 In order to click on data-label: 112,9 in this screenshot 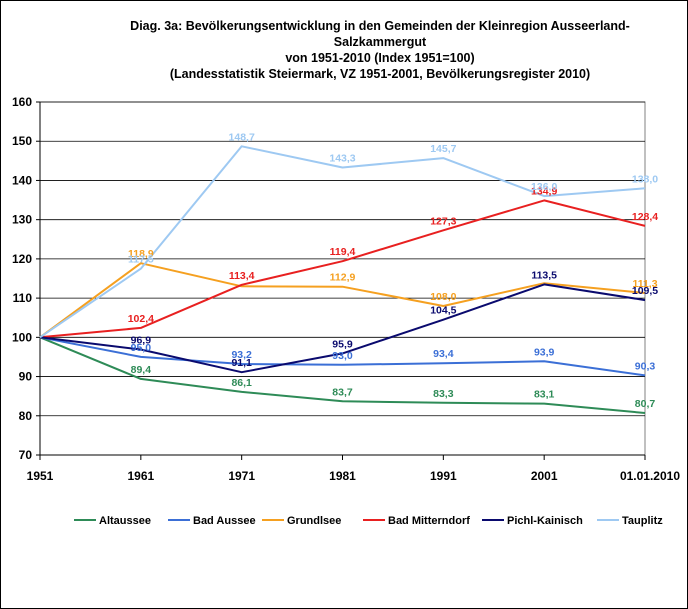, I will do `click(343, 278)`.